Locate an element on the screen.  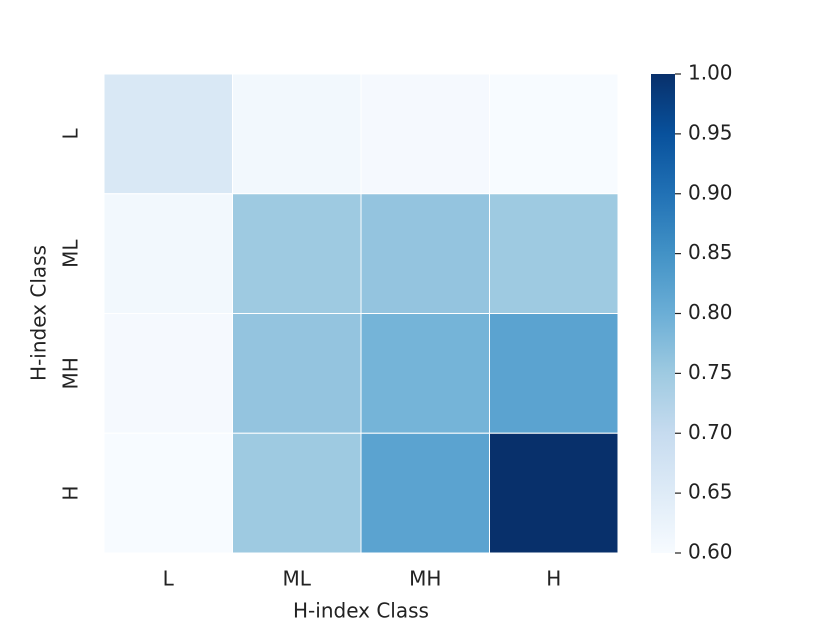
colorbar-tick-label: 0.70 is located at coordinates (710, 432).